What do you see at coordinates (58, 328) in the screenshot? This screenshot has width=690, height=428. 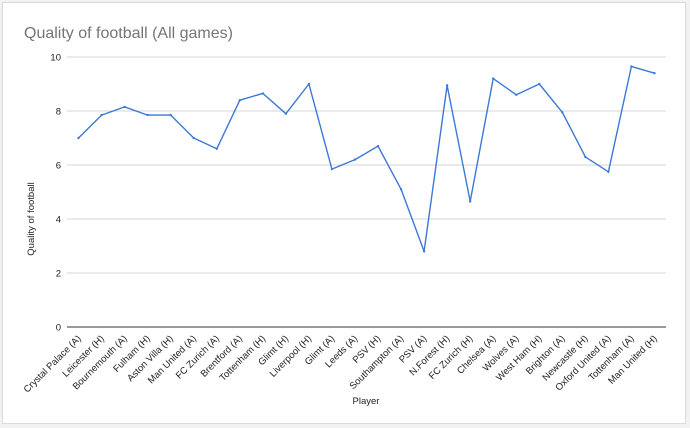 I see `y-tick-label: 0` at bounding box center [58, 328].